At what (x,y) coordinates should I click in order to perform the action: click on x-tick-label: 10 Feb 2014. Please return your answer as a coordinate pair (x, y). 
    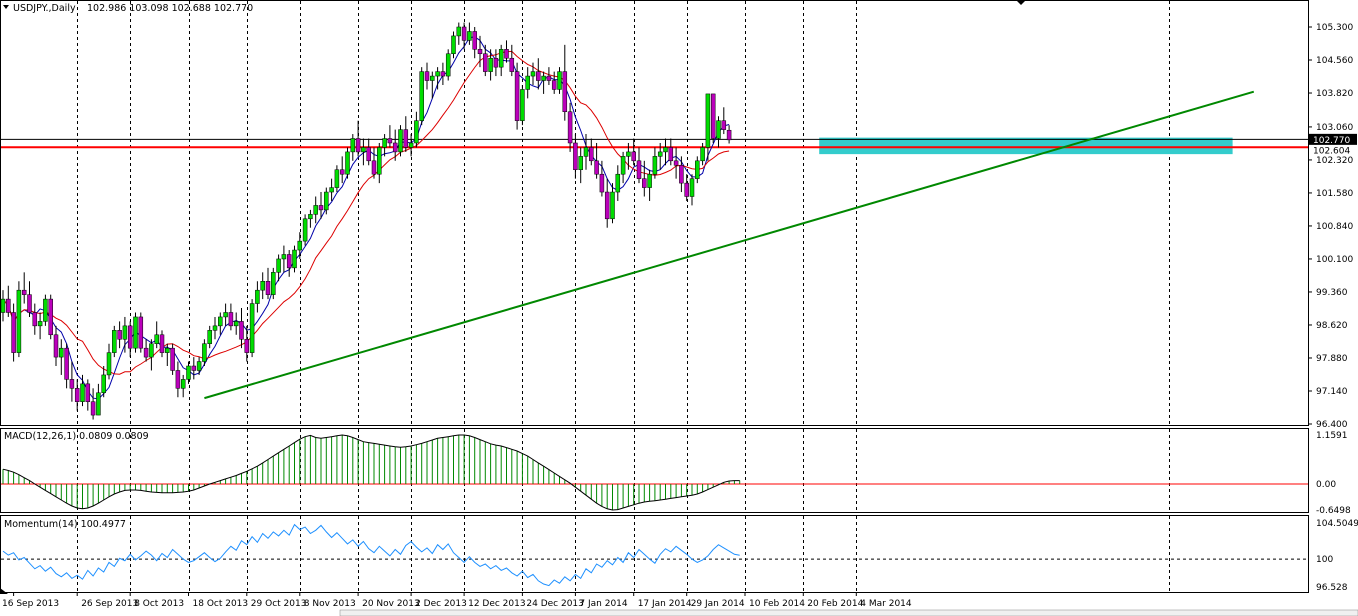
    Looking at the image, I should click on (777, 604).